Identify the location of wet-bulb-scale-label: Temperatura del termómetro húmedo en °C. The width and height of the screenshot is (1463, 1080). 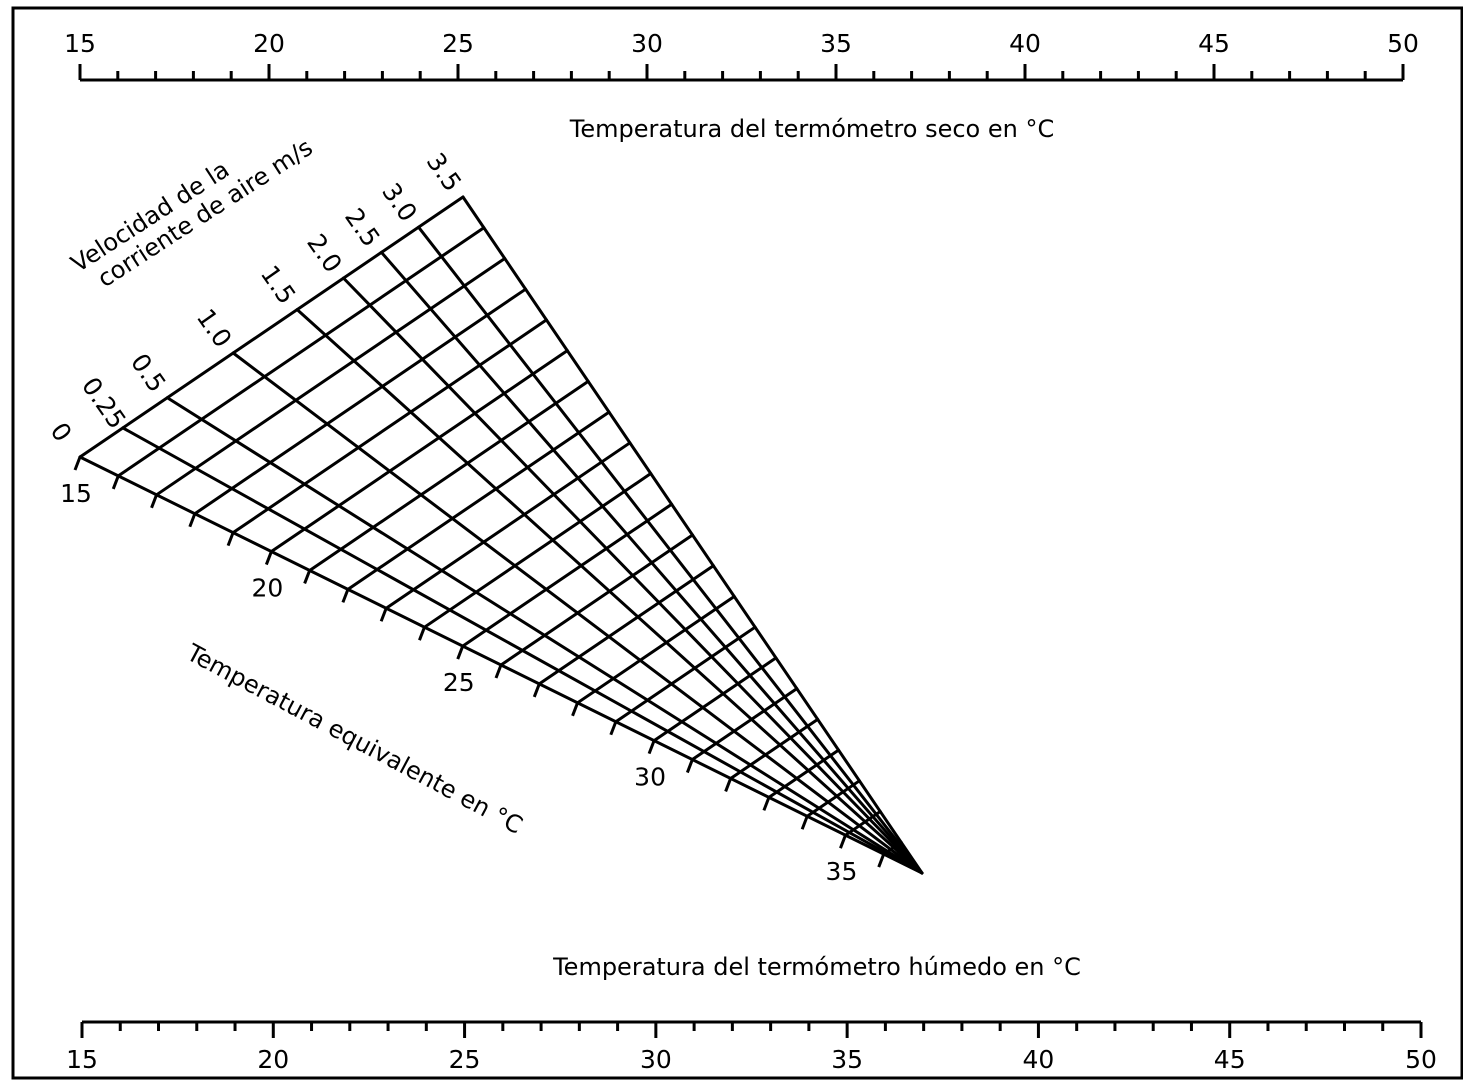
(816, 967).